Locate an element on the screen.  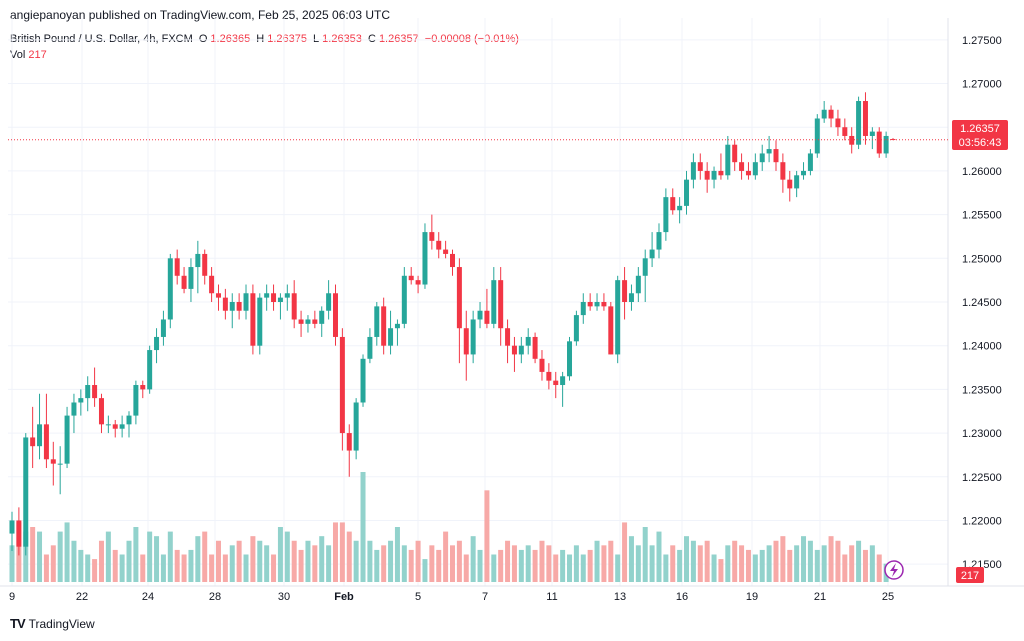
lightning-icon is located at coordinates (894, 570).